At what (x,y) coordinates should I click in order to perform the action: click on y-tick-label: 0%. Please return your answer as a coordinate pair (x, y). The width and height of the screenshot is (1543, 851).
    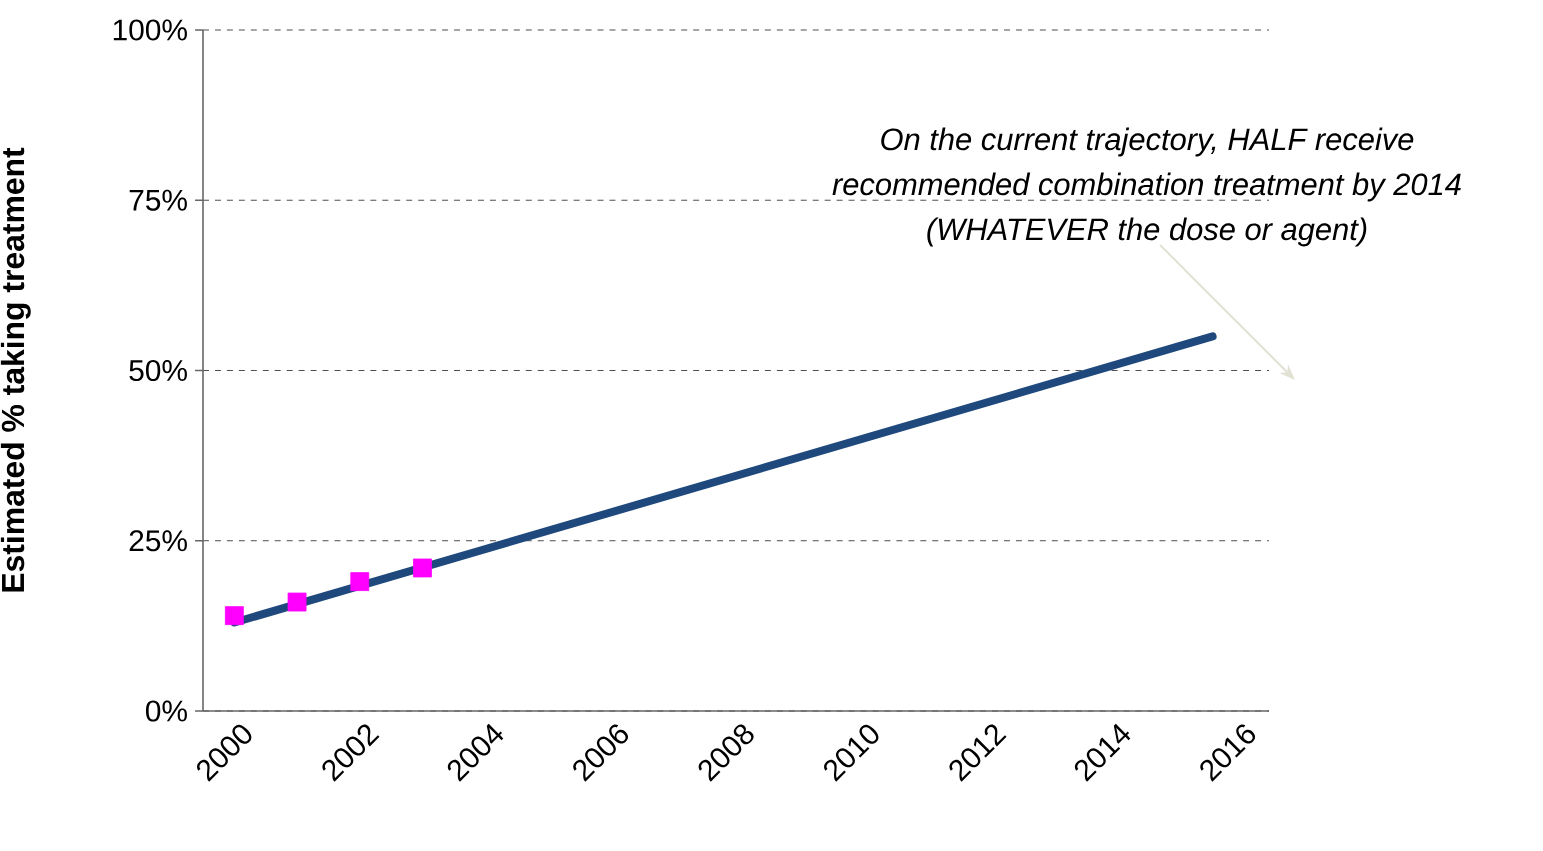
    Looking at the image, I should click on (166, 711).